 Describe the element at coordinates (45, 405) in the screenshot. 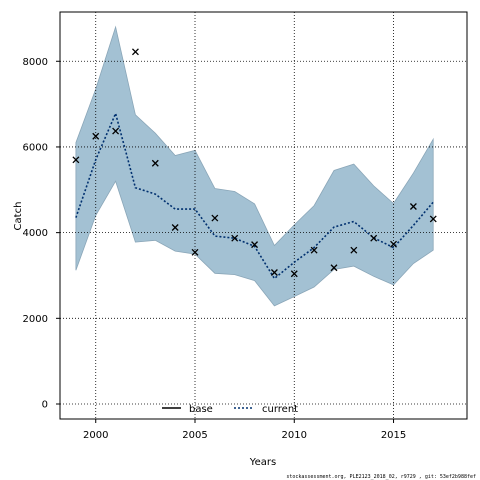

I see `y-tick-label: 0` at that location.